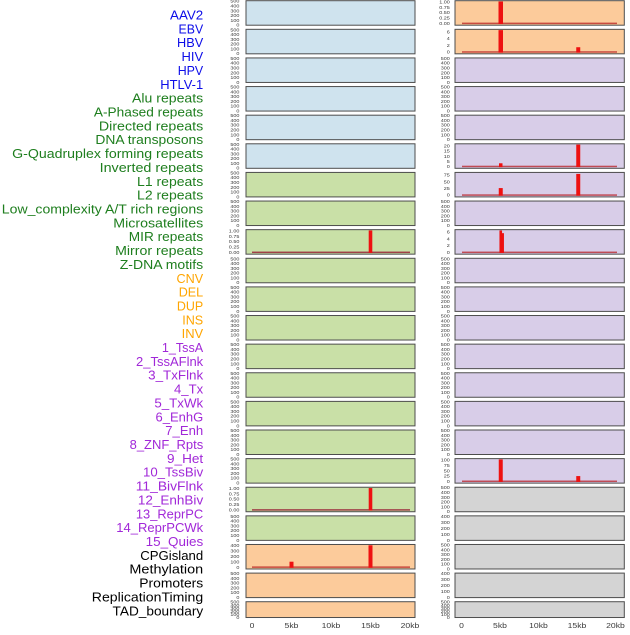 This screenshot has height=635, width=630. What do you see at coordinates (107, 154) in the screenshot?
I see `svg-text: G-Quadruplex forming repeats` at bounding box center [107, 154].